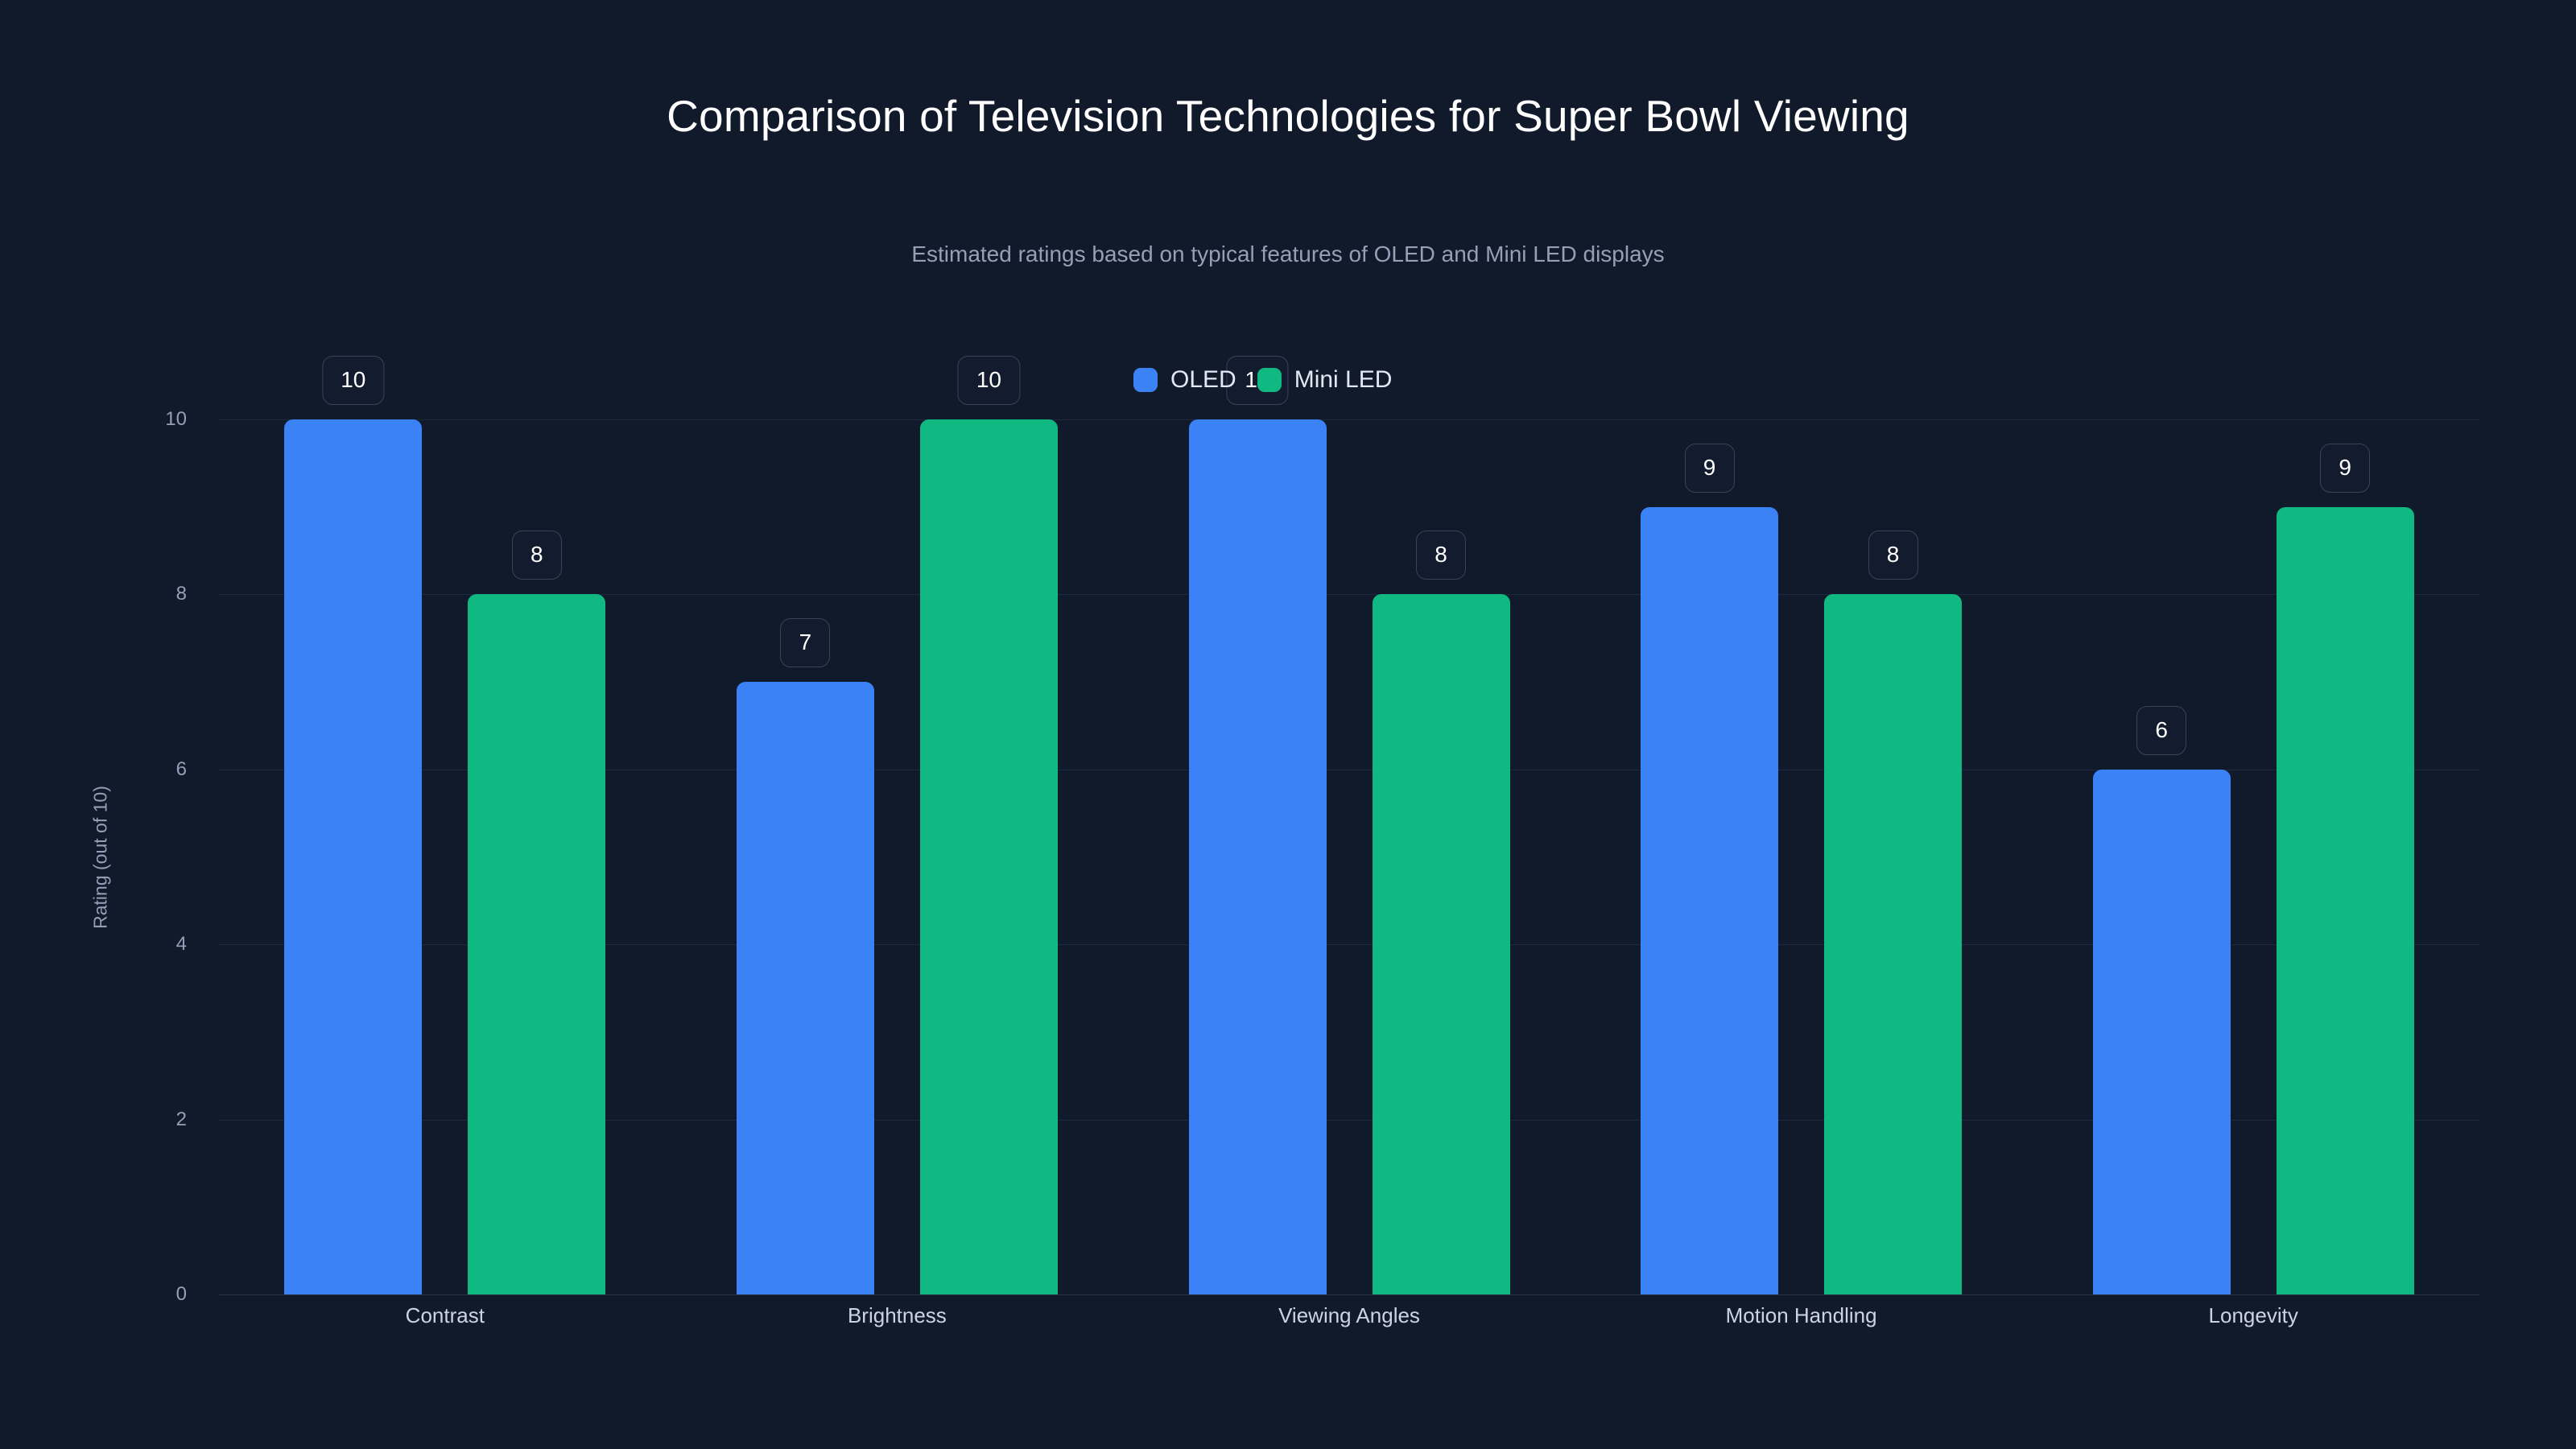  Describe the element at coordinates (1257, 856) in the screenshot. I see `bar-oled-viewing-angles` at that location.